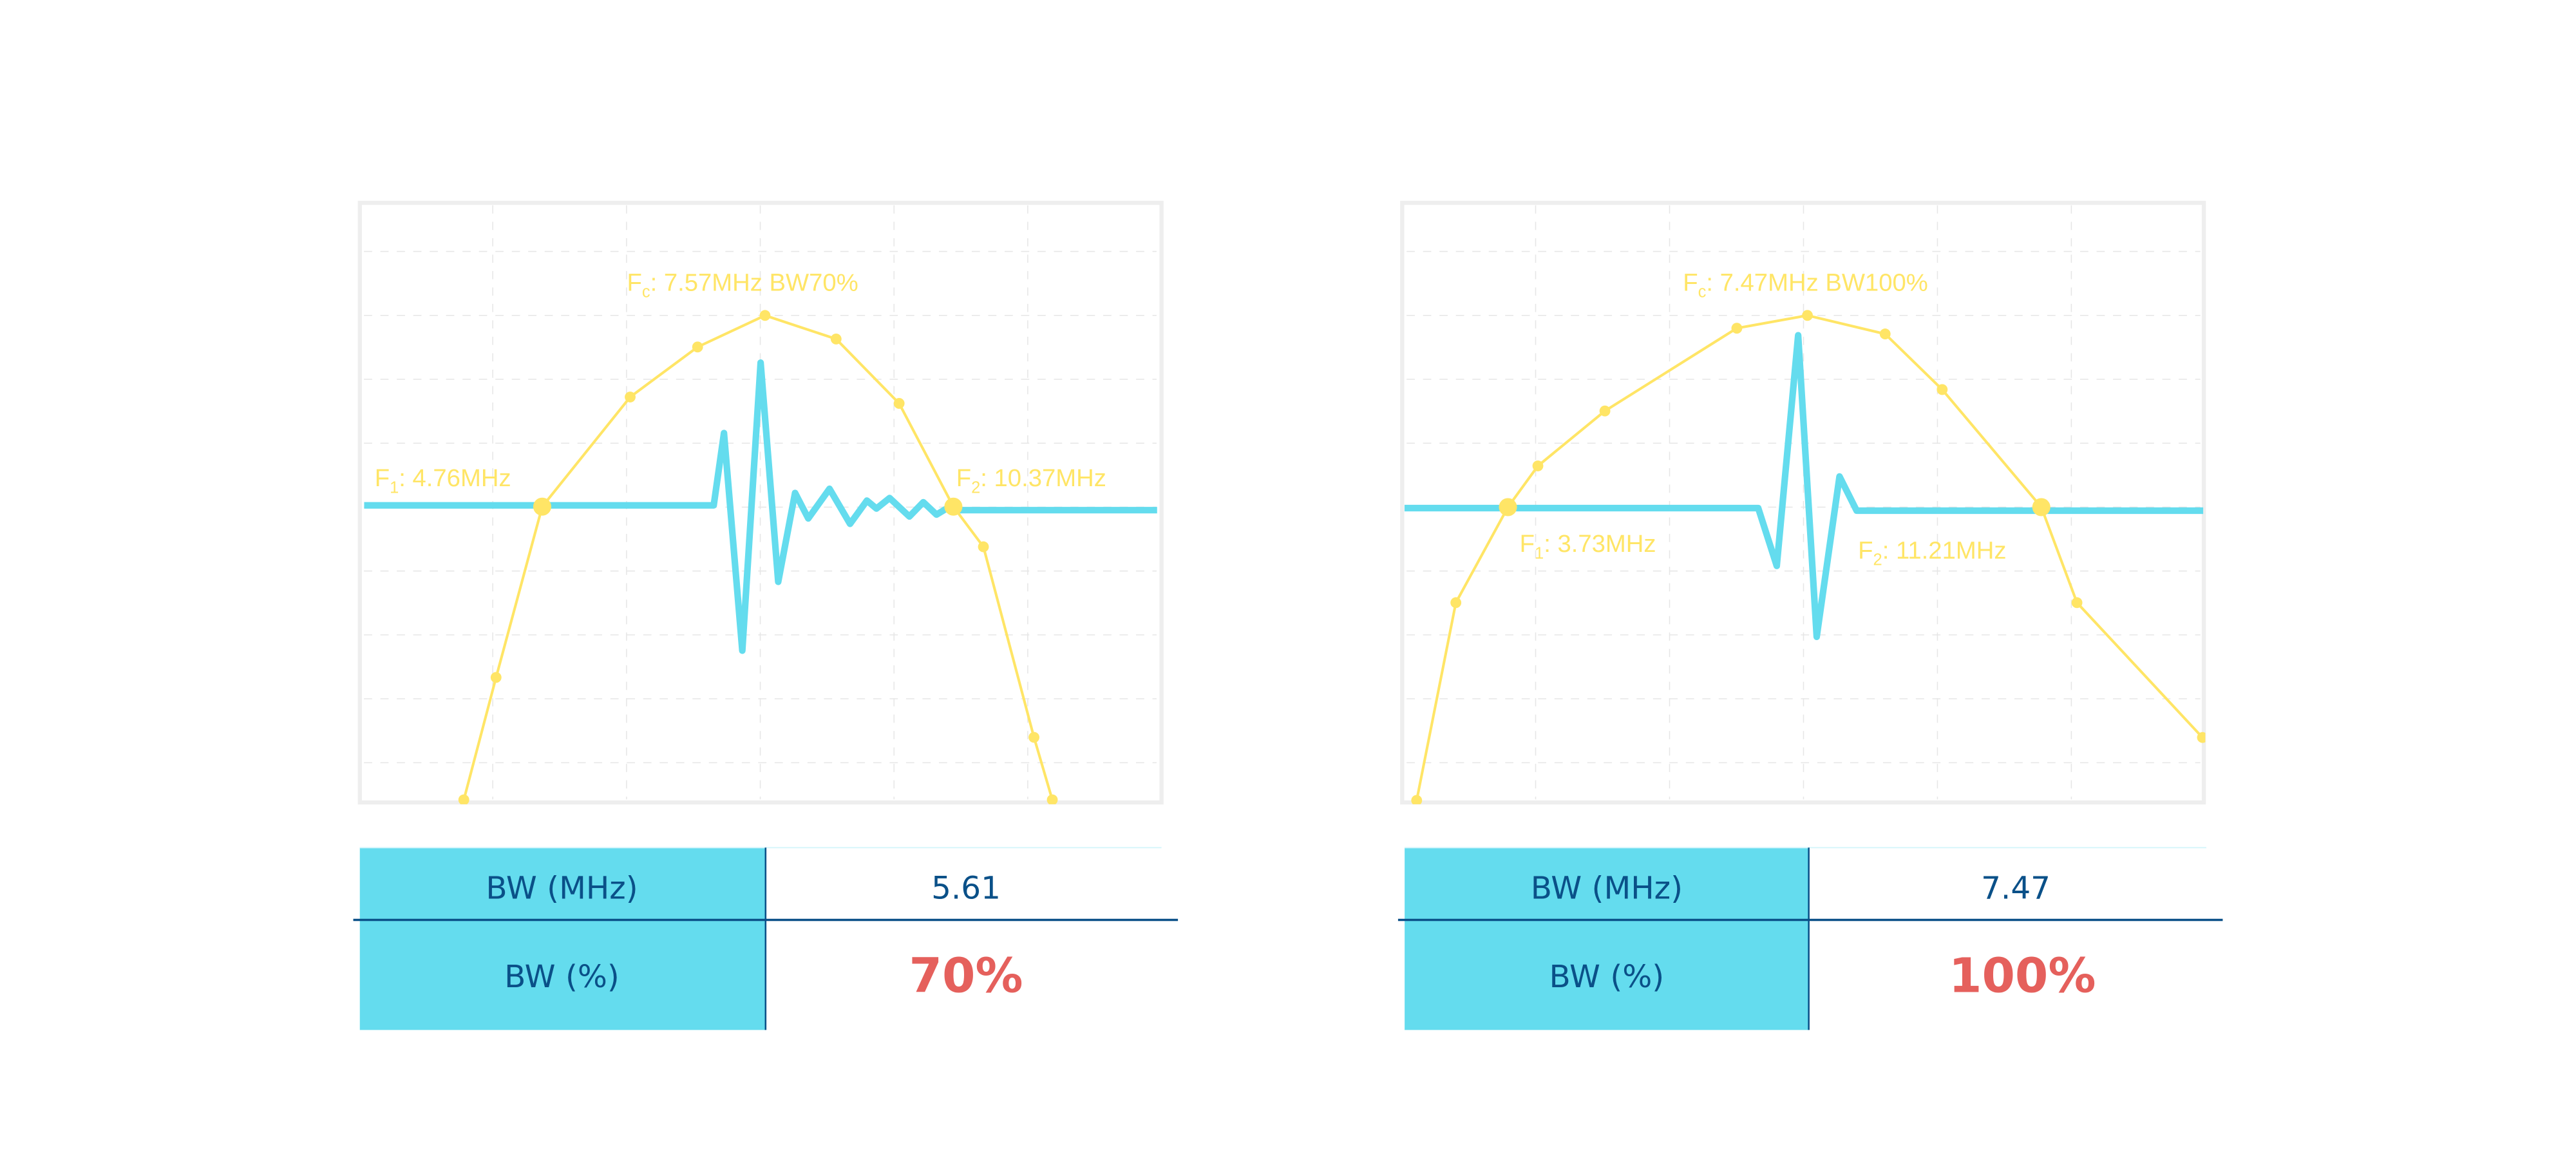 This screenshot has width=2576, height=1154. I want to click on f1-label: F1: 3.73MHz, so click(1588, 546).